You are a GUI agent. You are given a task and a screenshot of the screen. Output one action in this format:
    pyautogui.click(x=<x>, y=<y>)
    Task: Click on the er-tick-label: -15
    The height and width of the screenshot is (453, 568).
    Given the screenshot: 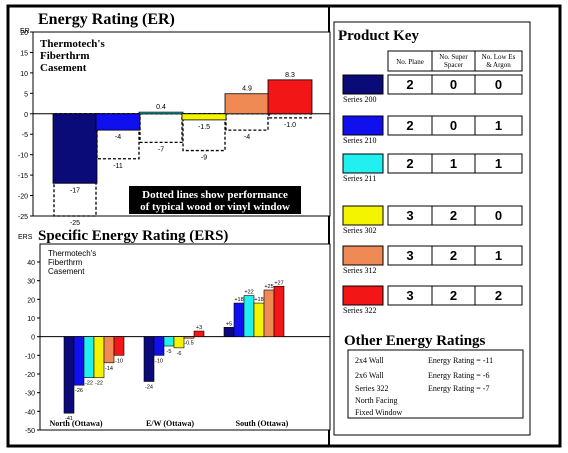 What is the action you would take?
    pyautogui.click(x=23, y=176)
    